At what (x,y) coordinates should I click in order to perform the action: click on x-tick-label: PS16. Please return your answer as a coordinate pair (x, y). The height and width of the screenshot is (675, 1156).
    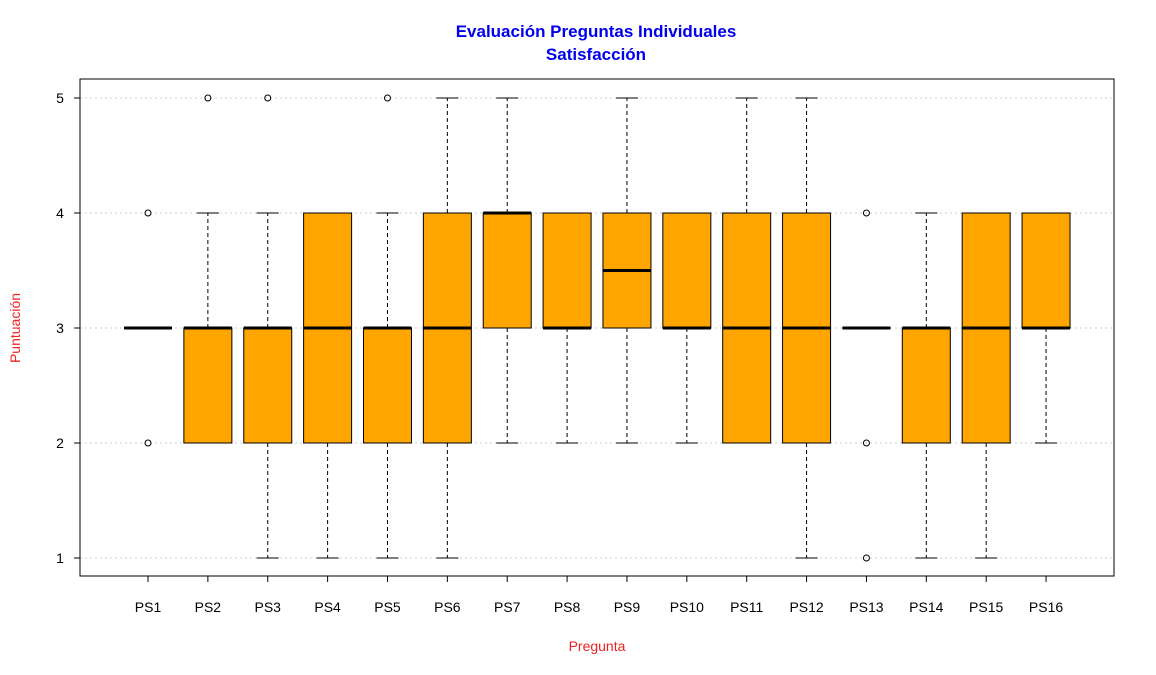
    Looking at the image, I should click on (1046, 607).